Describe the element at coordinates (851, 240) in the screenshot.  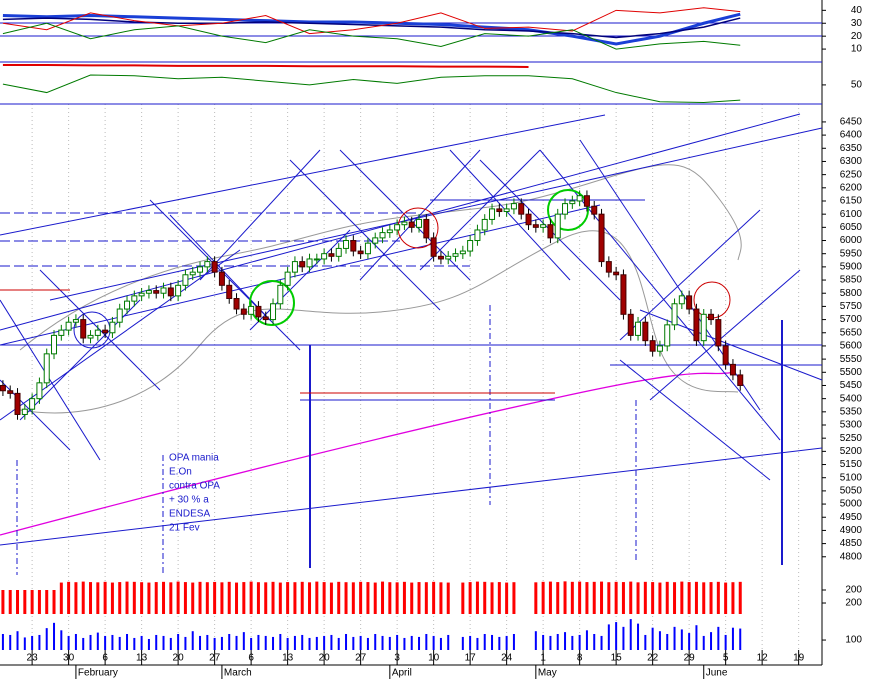
I see `y-tick-label: 6000` at that location.